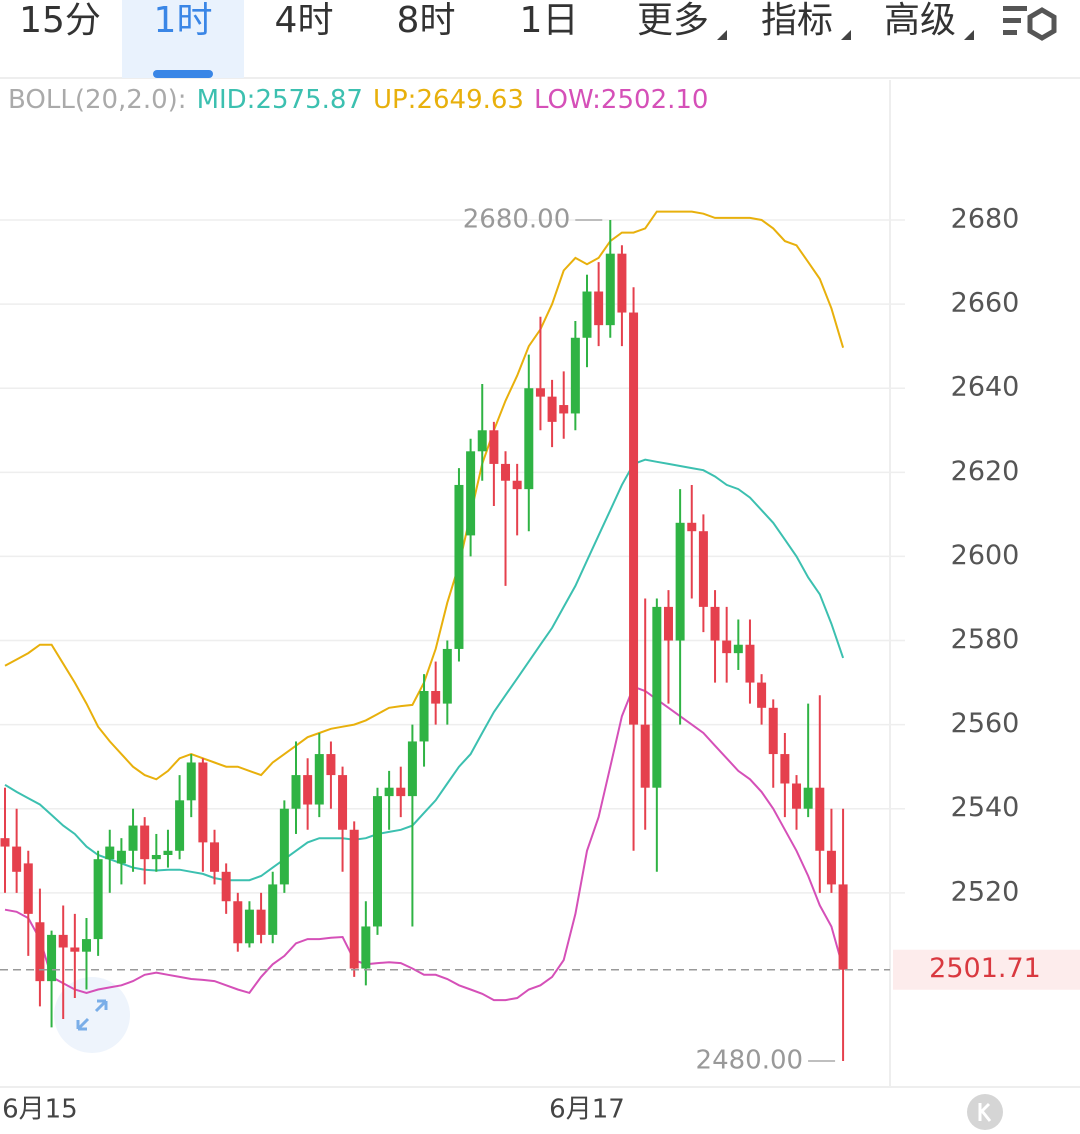  What do you see at coordinates (60, 20) in the screenshot?
I see `tab-label: 15分` at bounding box center [60, 20].